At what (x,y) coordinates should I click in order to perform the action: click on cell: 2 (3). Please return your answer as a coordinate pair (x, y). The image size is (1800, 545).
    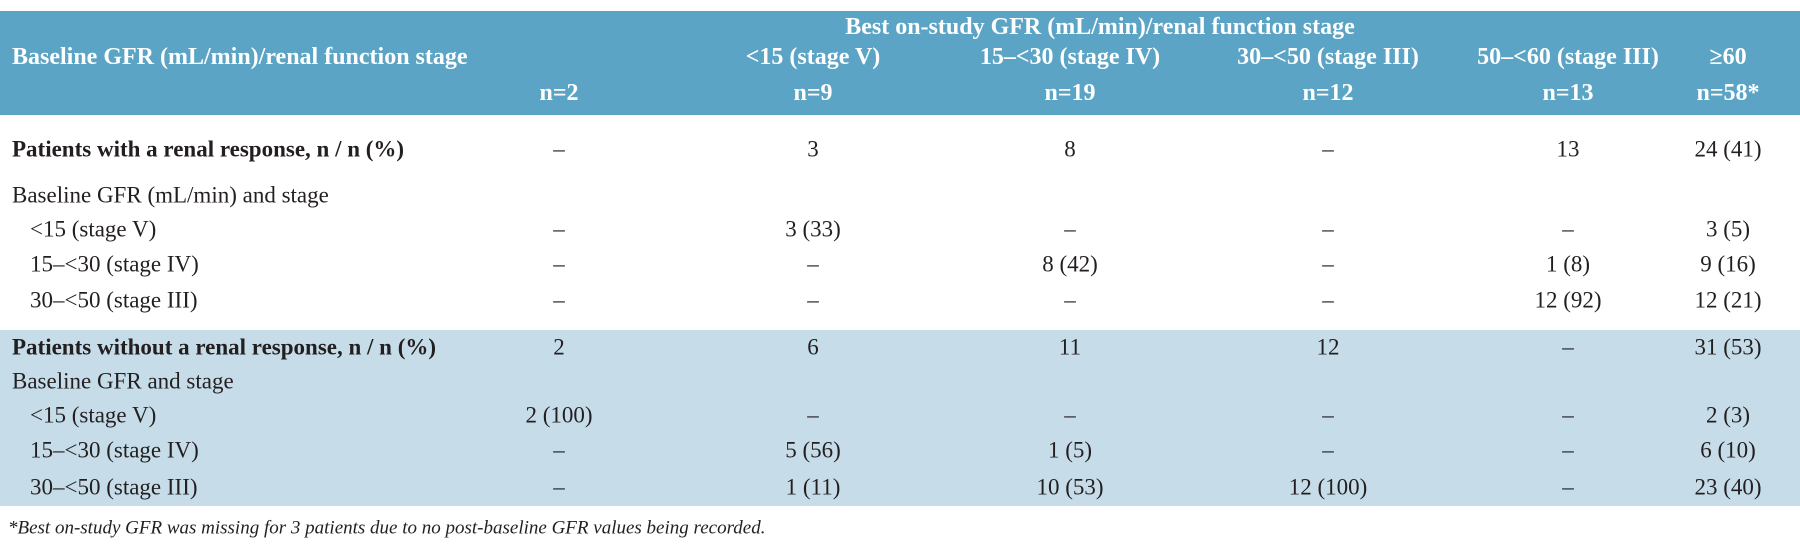
    Looking at the image, I should click on (1728, 415).